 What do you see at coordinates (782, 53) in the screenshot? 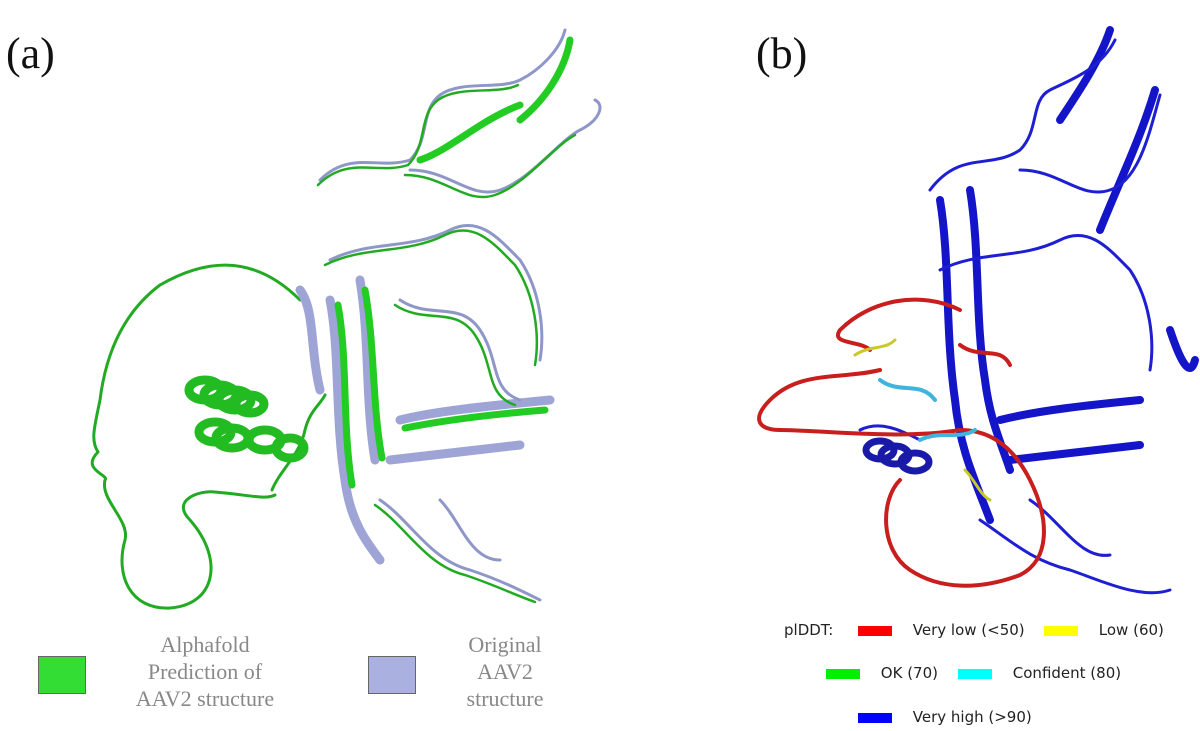
I see `panel-b-label: (b)` at bounding box center [782, 53].